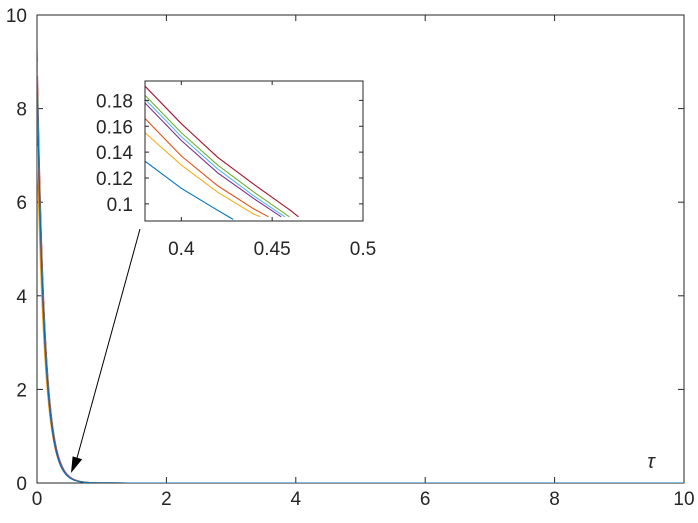 The image size is (698, 523). I want to click on main-y-tick-label: 6, so click(21, 203).